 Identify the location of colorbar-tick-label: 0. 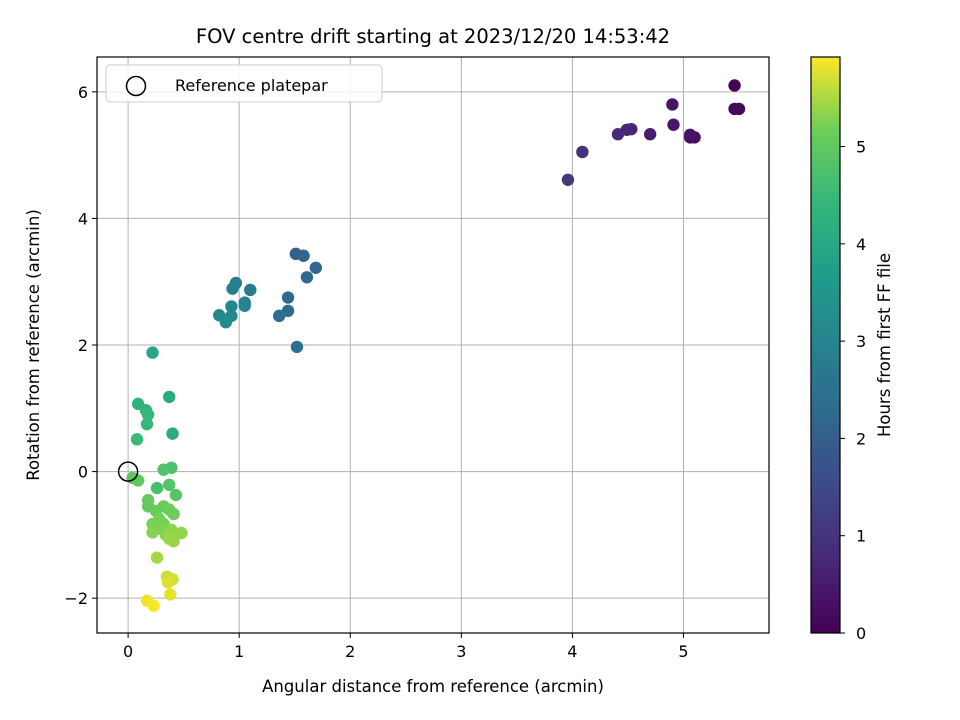
(861, 633).